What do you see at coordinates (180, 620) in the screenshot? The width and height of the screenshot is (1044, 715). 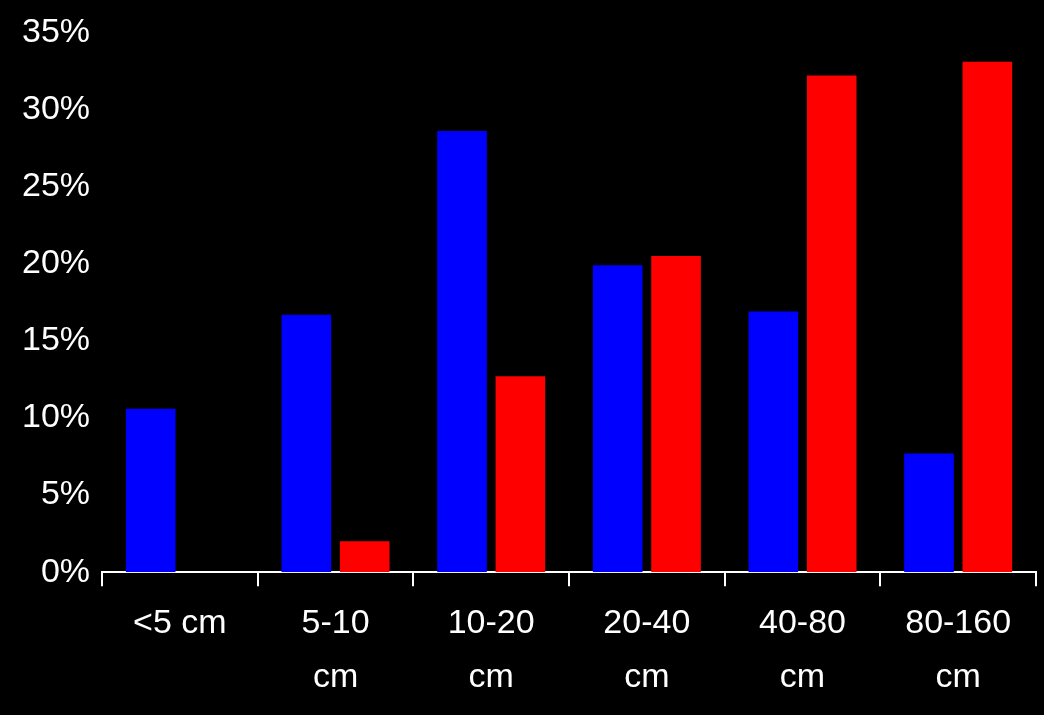 I see `x-tick-label: <5 cm` at bounding box center [180, 620].